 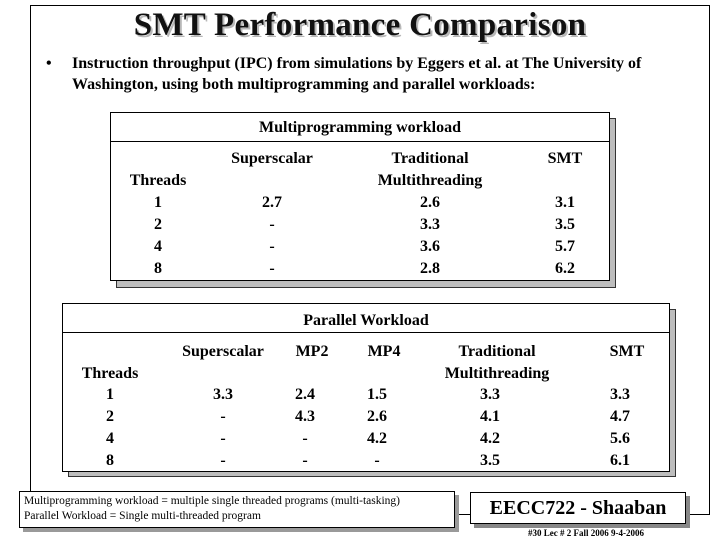 What do you see at coordinates (158, 268) in the screenshot?
I see `multi-thread-8: 8` at bounding box center [158, 268].